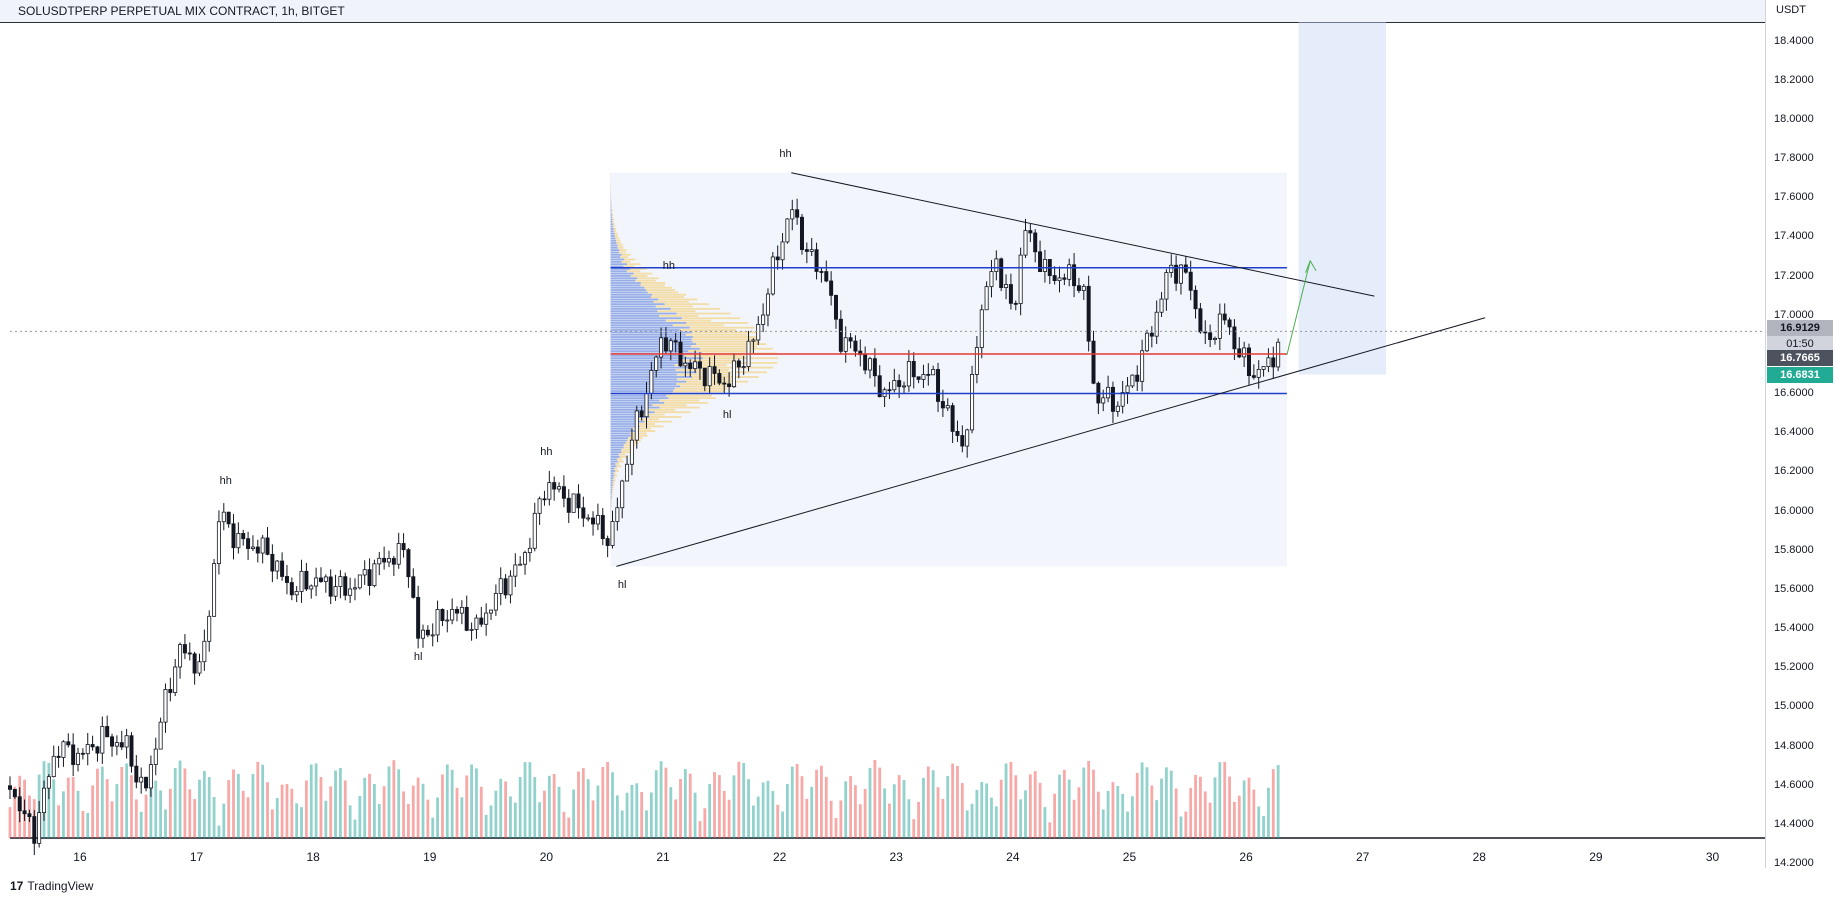 The width and height of the screenshot is (1835, 905). What do you see at coordinates (644, 799) in the screenshot?
I see `volume-bars` at bounding box center [644, 799].